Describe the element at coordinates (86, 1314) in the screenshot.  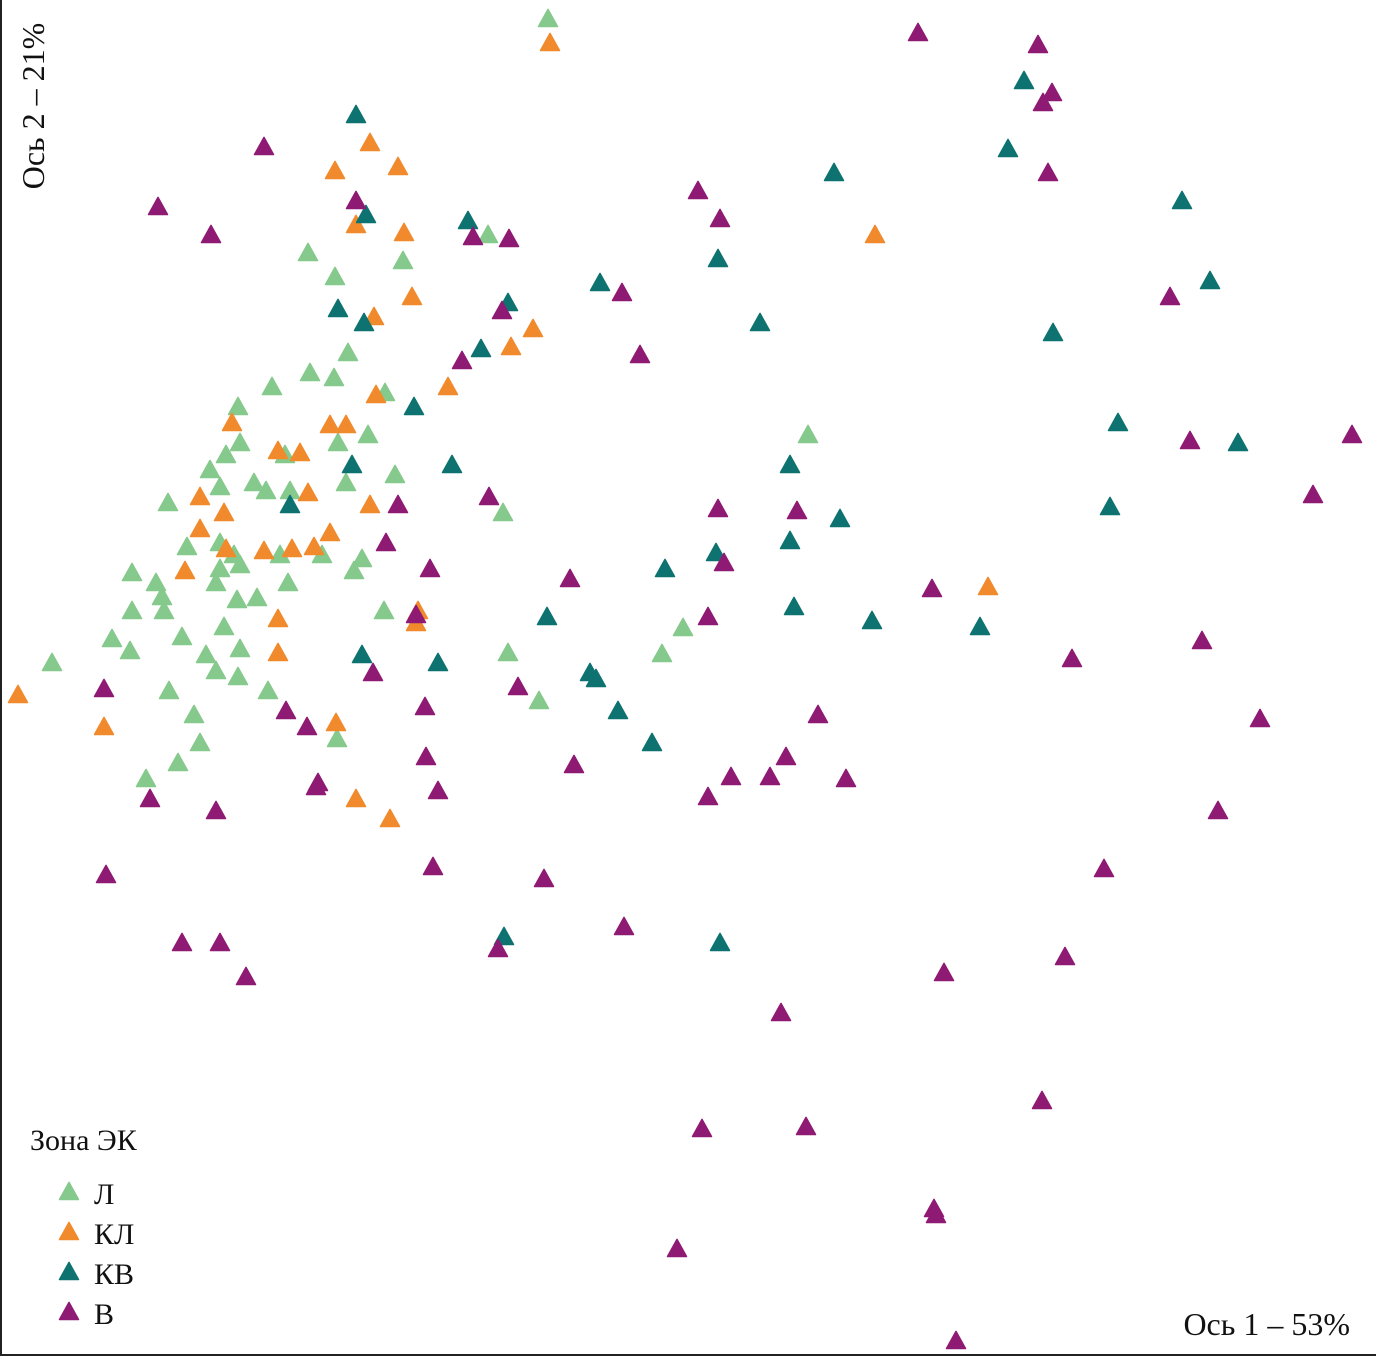
I see `legend-item: В` at that location.